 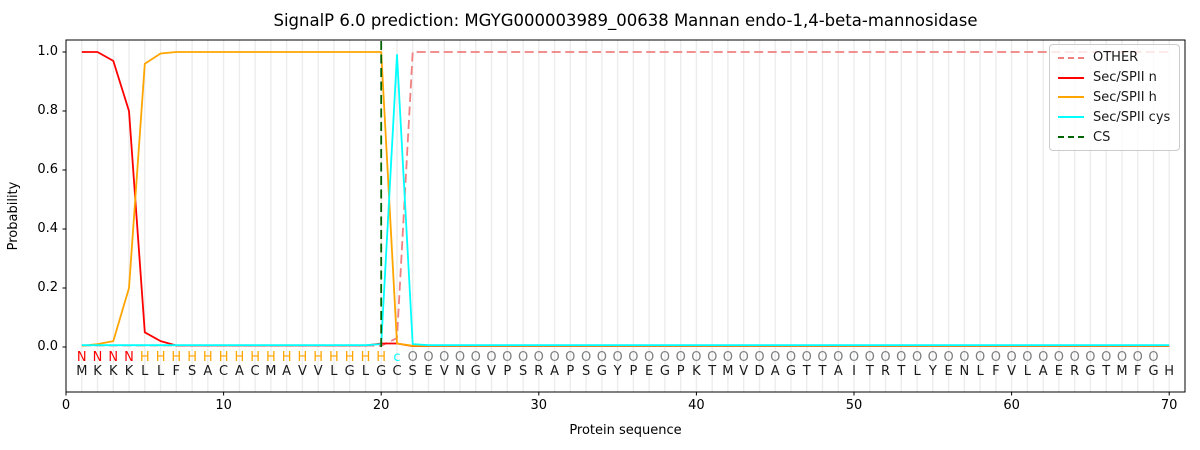 What do you see at coordinates (47, 287) in the screenshot?
I see `y-tick-label: 0.2` at bounding box center [47, 287].